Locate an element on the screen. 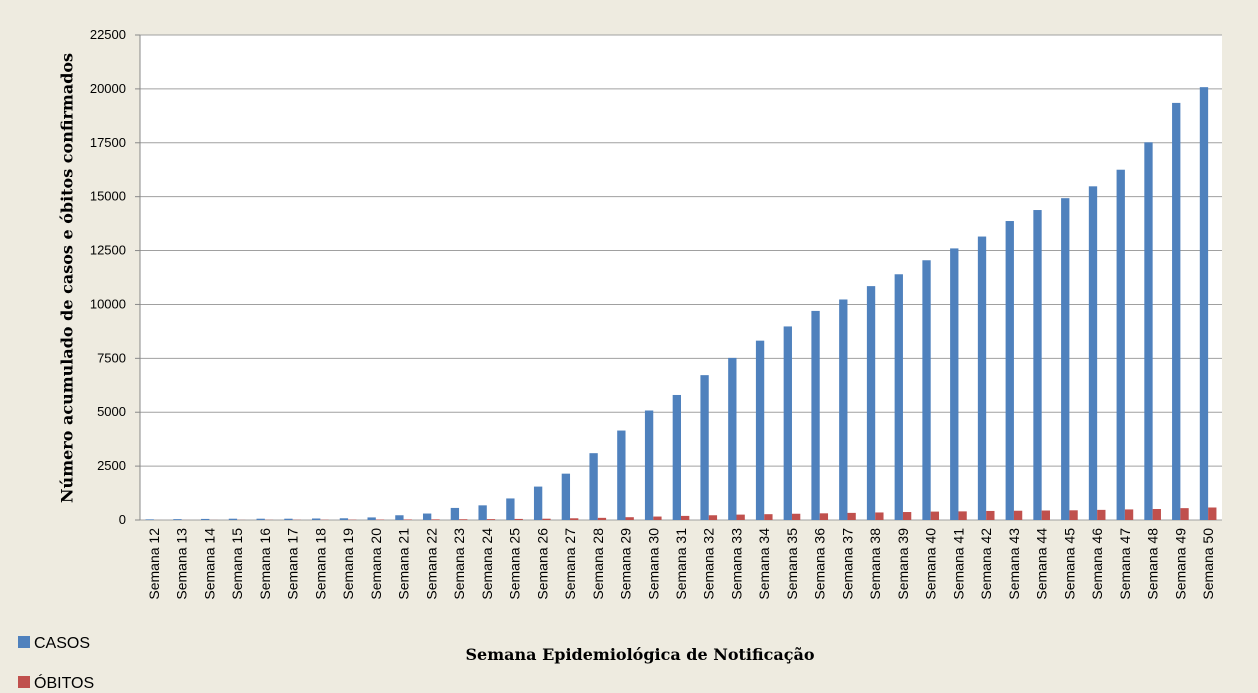  x-tick-label: Semana 30 is located at coordinates (653, 564).